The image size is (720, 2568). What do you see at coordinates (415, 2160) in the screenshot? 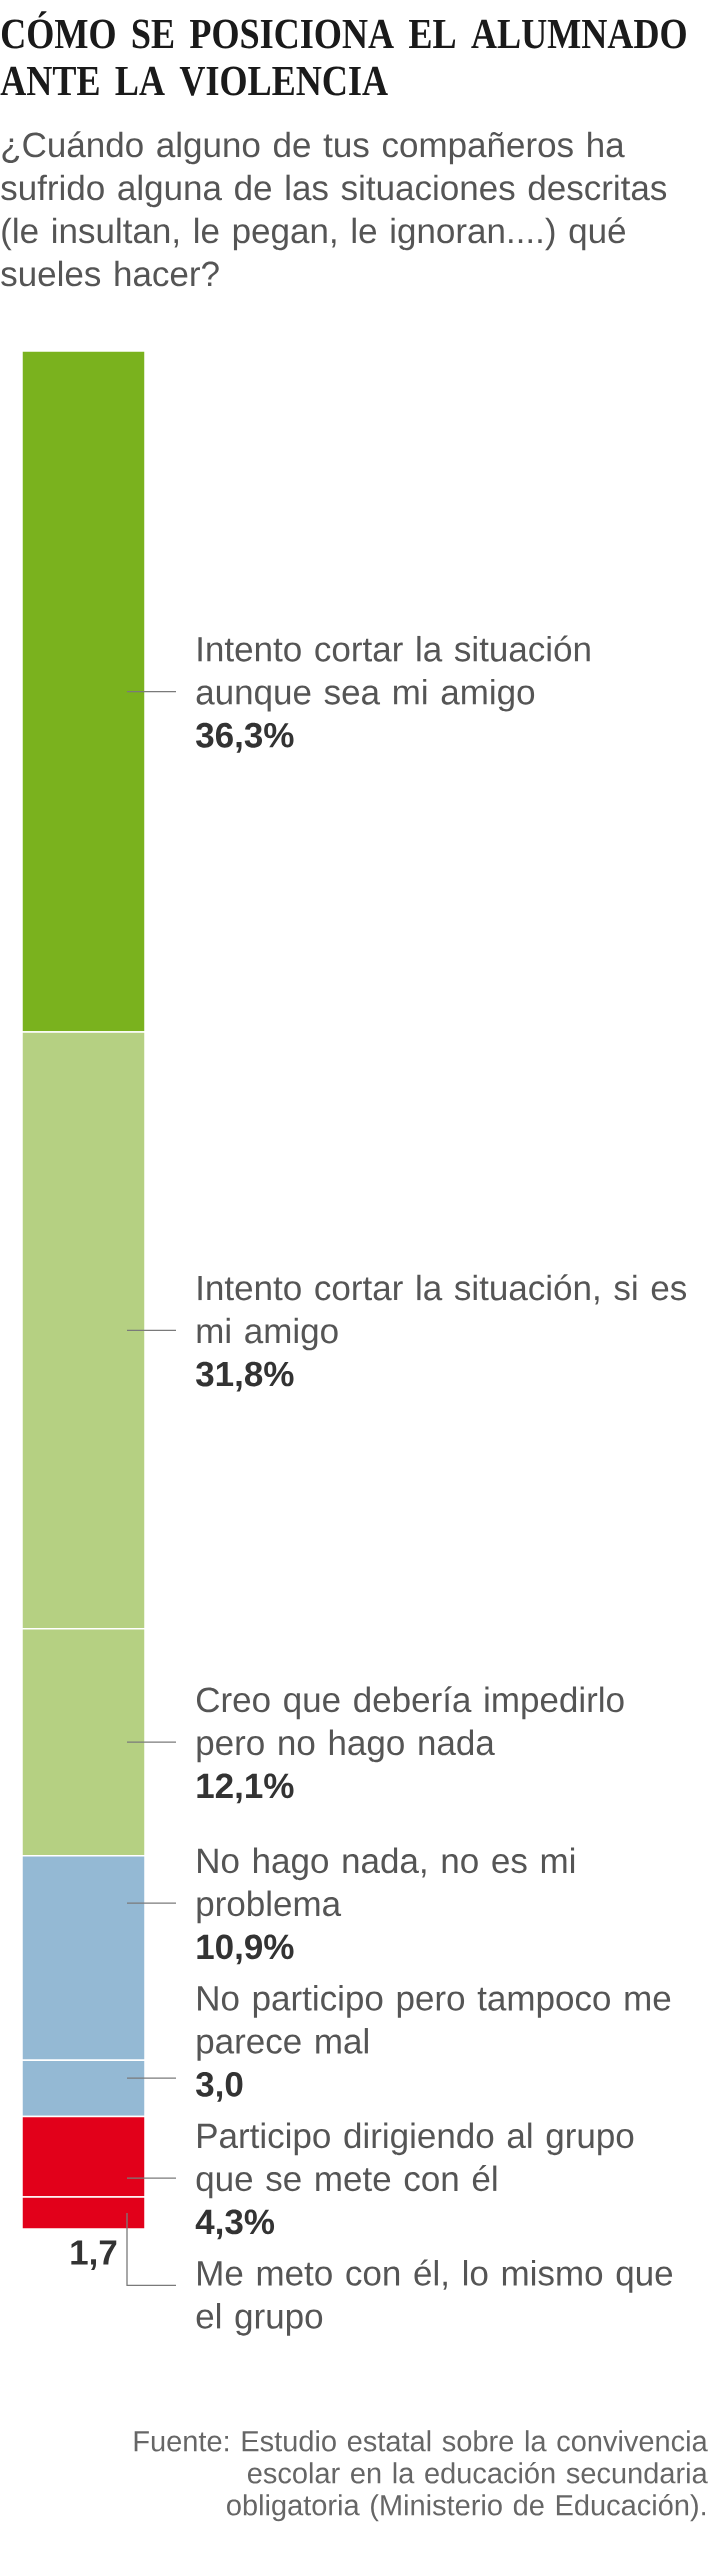
I see `series-label: Participo dirigiendo al grupo que se mete con él` at bounding box center [415, 2160].